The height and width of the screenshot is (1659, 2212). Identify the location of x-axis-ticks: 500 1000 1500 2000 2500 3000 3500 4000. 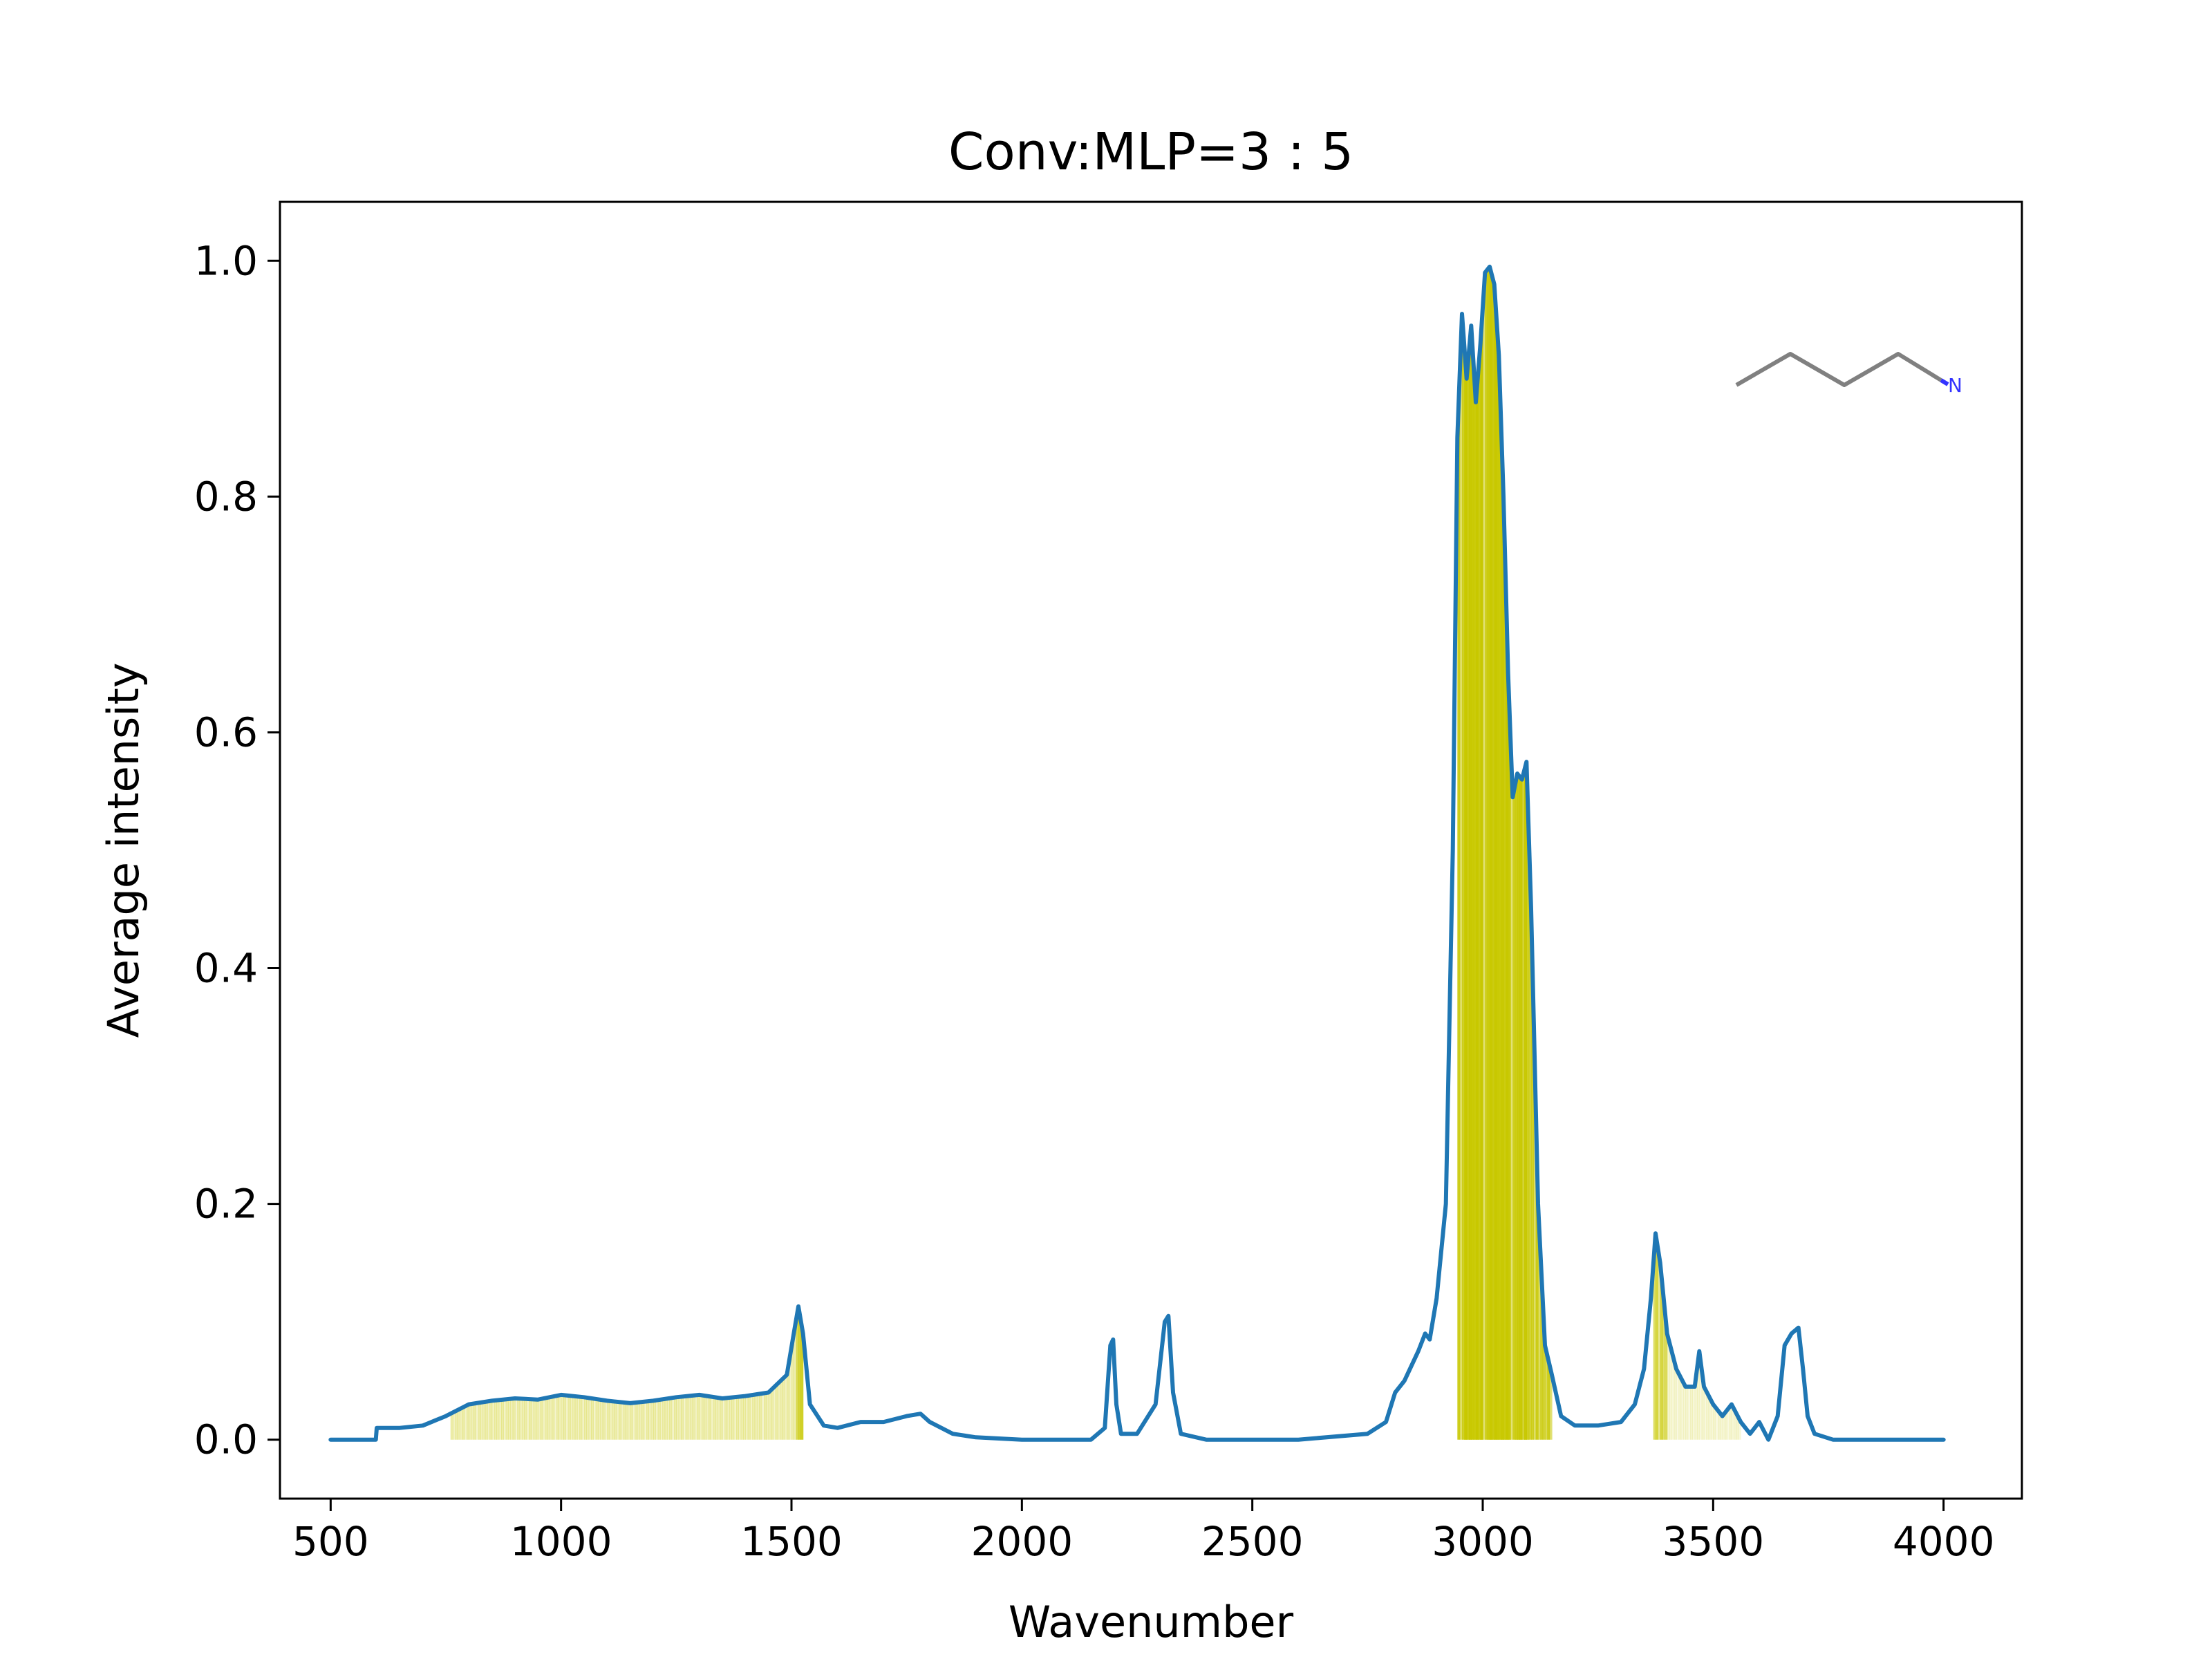
(1143, 1532).